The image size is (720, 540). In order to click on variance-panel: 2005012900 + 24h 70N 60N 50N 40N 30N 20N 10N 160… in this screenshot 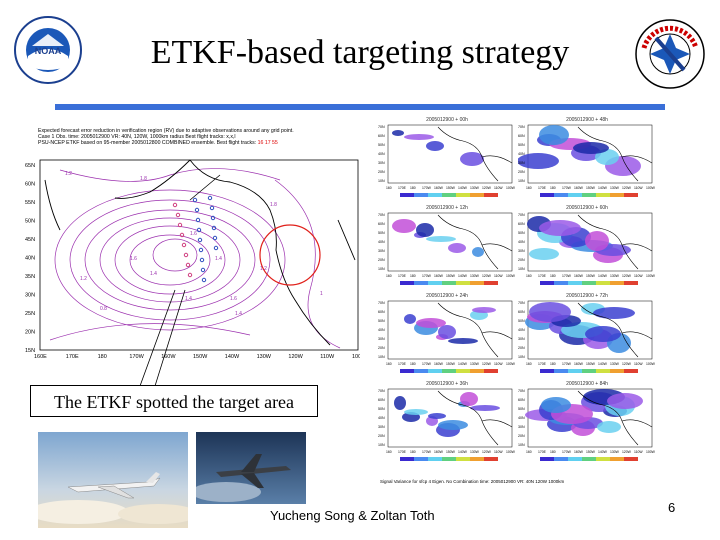, I will do `click(447, 335)`.